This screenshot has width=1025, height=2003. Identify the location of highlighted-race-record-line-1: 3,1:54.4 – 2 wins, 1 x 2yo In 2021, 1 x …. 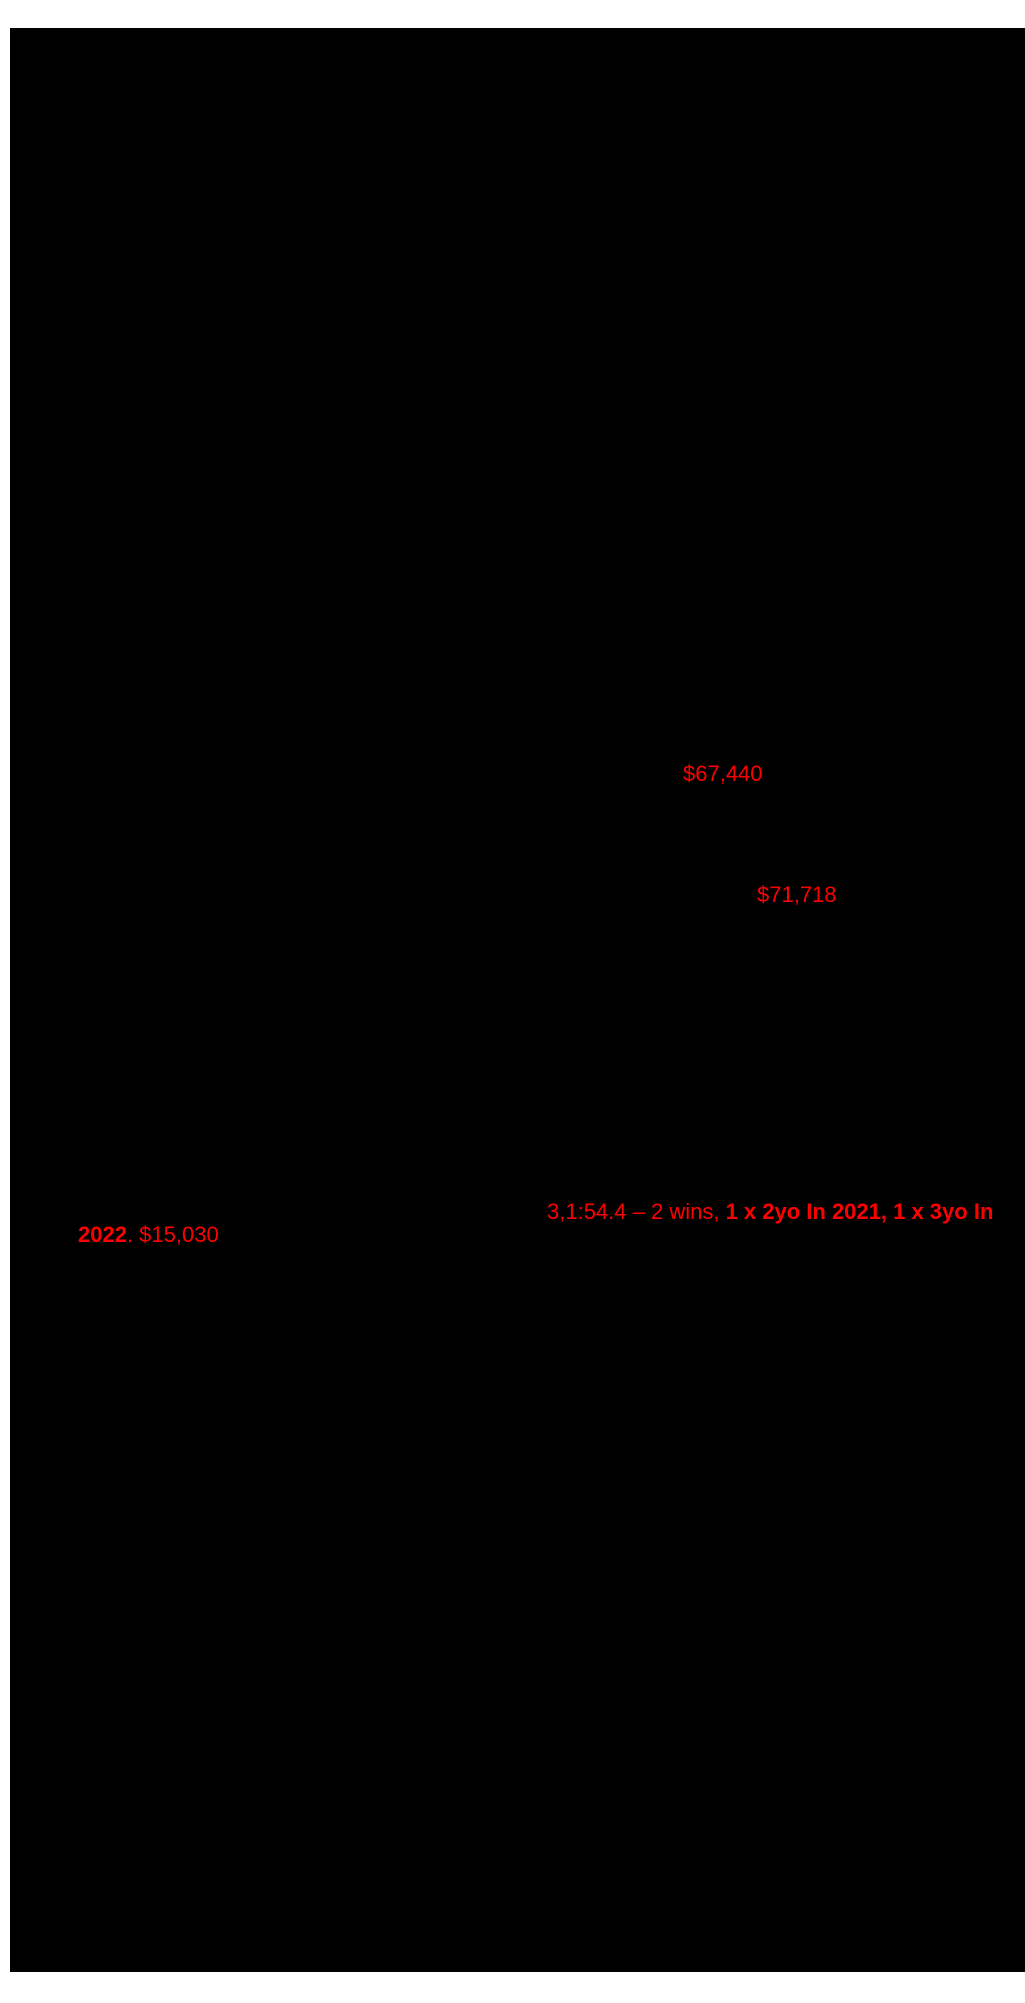
(770, 1212).